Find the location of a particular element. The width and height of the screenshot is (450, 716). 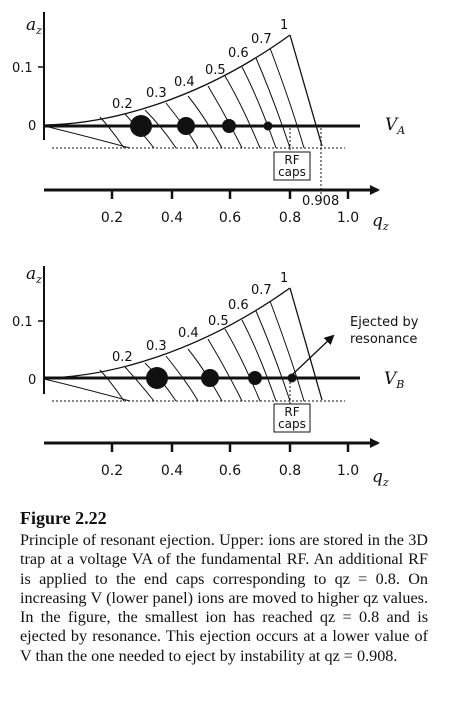

upper-iso-line is located at coordinates (87, 137).